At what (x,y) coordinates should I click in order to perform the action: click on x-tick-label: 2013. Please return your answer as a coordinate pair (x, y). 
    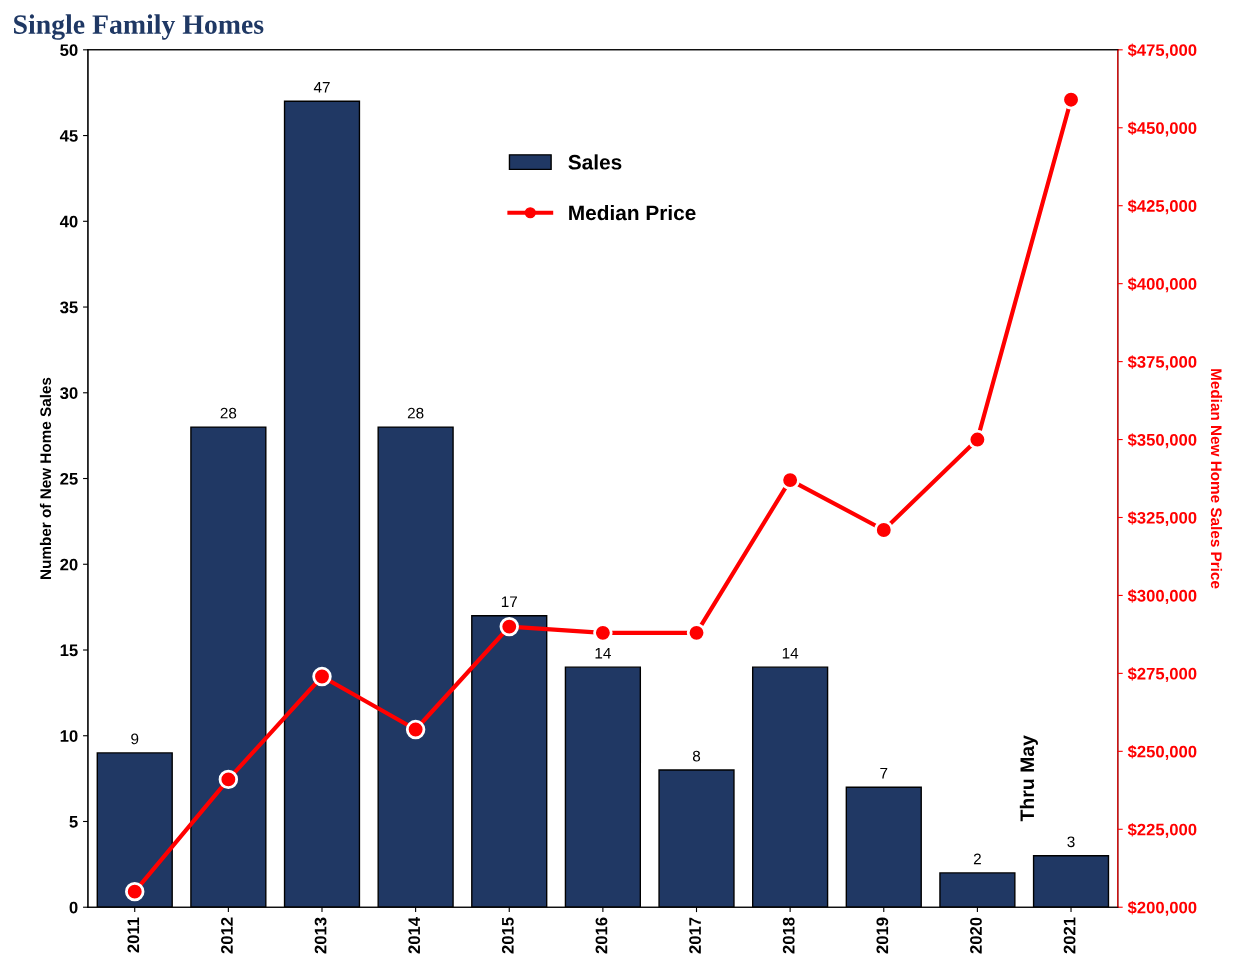
    Looking at the image, I should click on (320, 935).